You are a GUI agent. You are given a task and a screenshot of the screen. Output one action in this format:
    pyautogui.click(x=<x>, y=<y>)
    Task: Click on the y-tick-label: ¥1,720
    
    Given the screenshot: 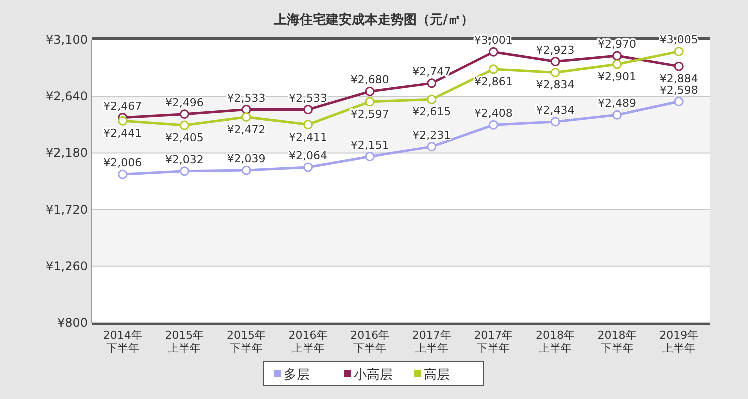 What is the action you would take?
    pyautogui.click(x=67, y=209)
    